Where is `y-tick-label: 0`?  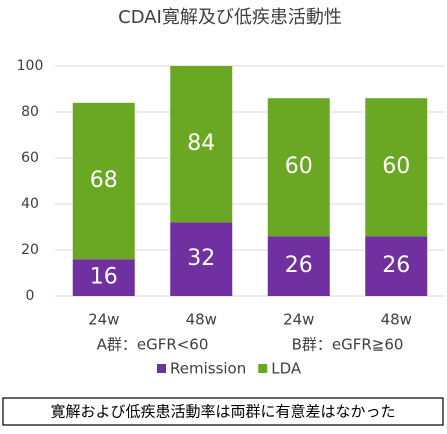 y-tick-label: 0 is located at coordinates (30, 296).